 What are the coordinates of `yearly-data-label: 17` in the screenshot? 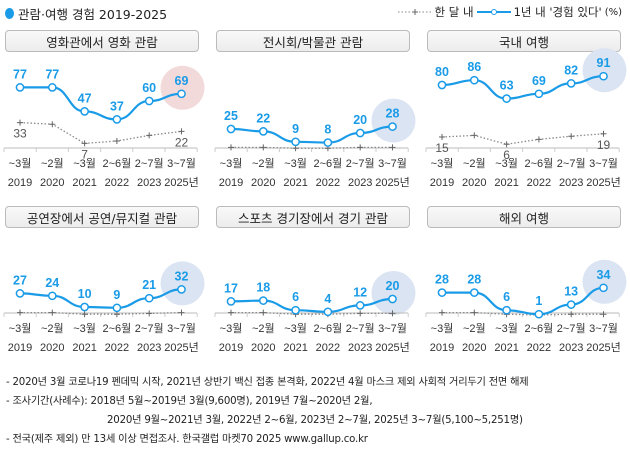 It's located at (231, 288).